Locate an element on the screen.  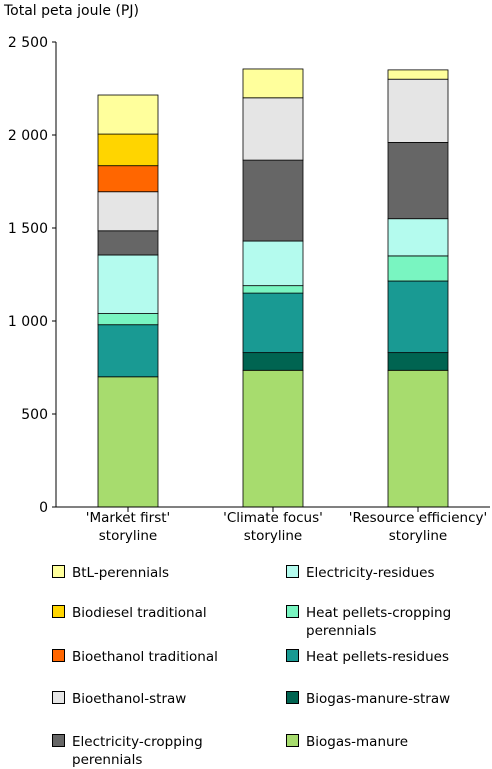
y-axis: 0 500 1 000 1 500 2 000 2 500 is located at coordinates (32, 275).